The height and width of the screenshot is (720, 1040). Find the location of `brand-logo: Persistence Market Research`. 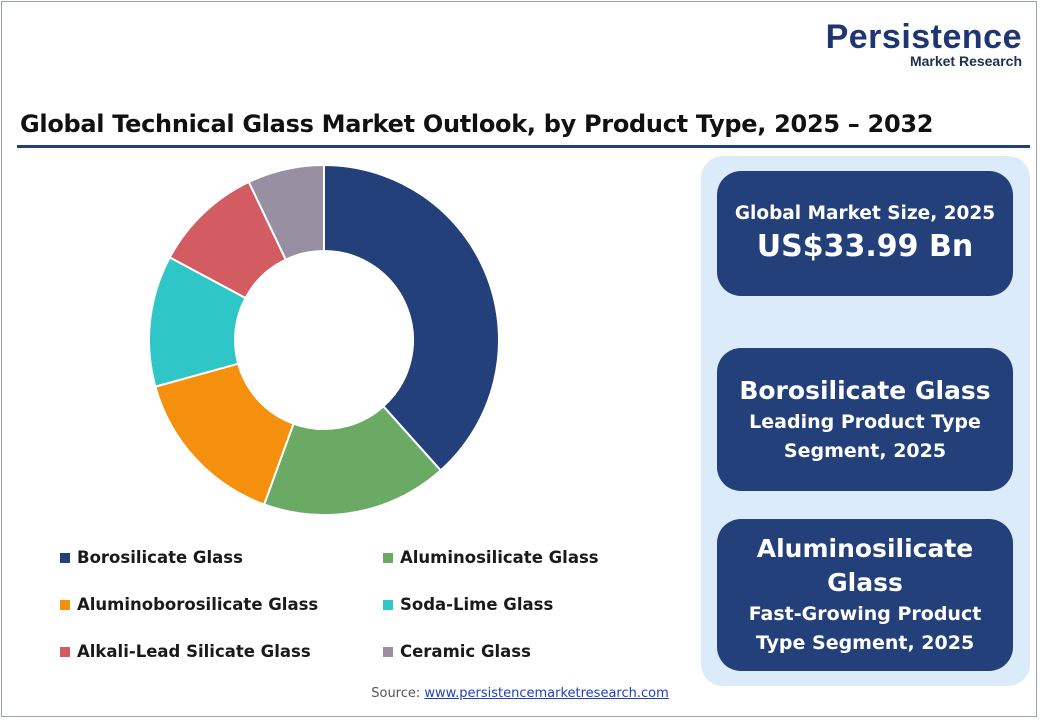

brand-logo: Persistence Market Research is located at coordinates (924, 44).